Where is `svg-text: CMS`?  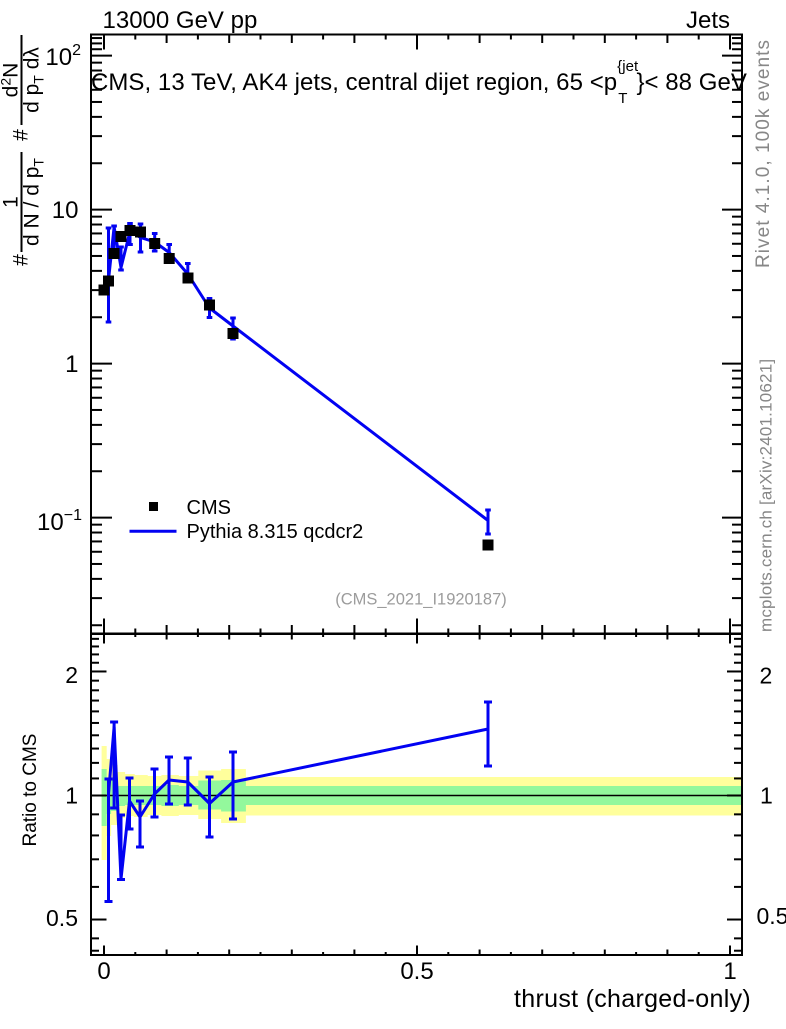 svg-text: CMS is located at coordinates (209, 508).